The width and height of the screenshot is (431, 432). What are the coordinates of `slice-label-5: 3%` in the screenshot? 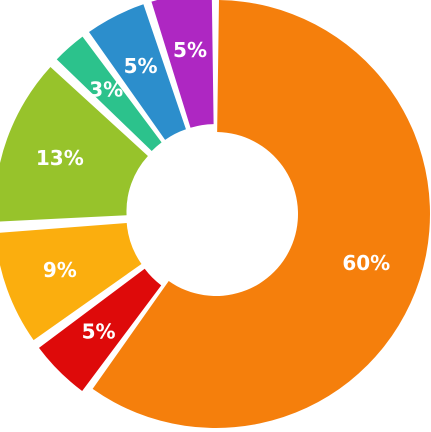 It's located at (106, 89).